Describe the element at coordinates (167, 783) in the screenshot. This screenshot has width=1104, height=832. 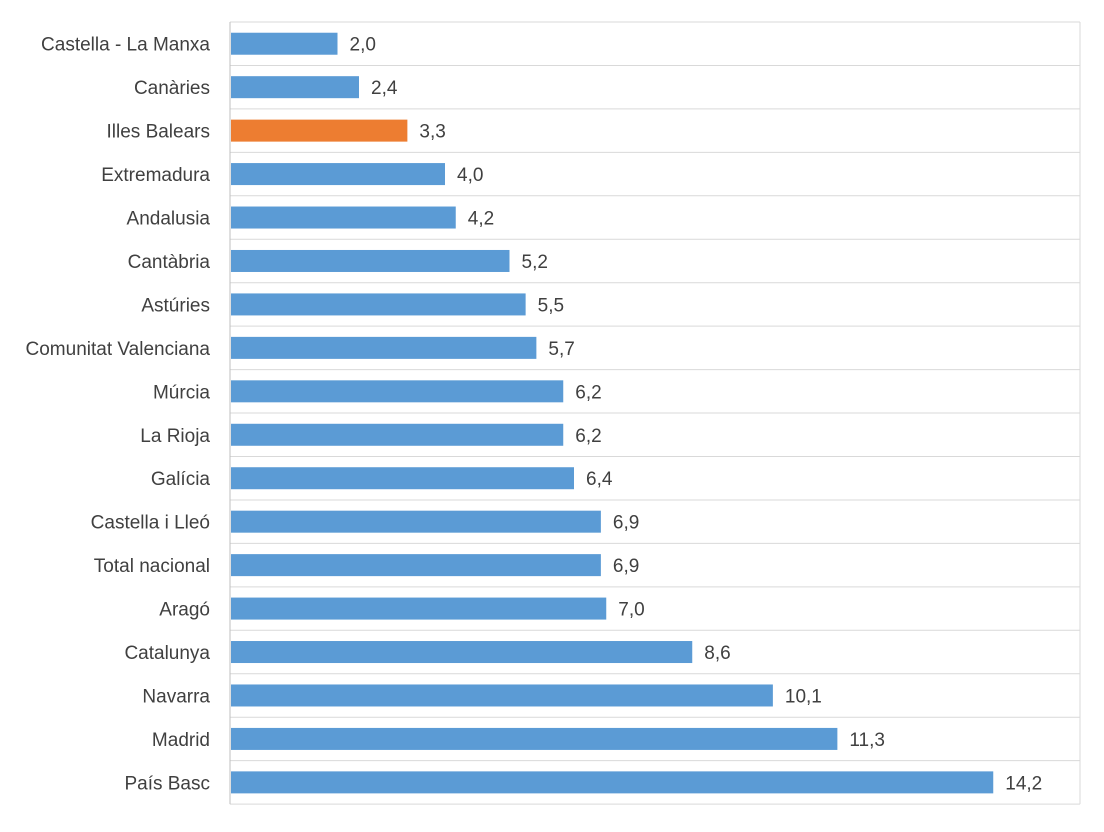
I see `category-label: País Basc` at that location.